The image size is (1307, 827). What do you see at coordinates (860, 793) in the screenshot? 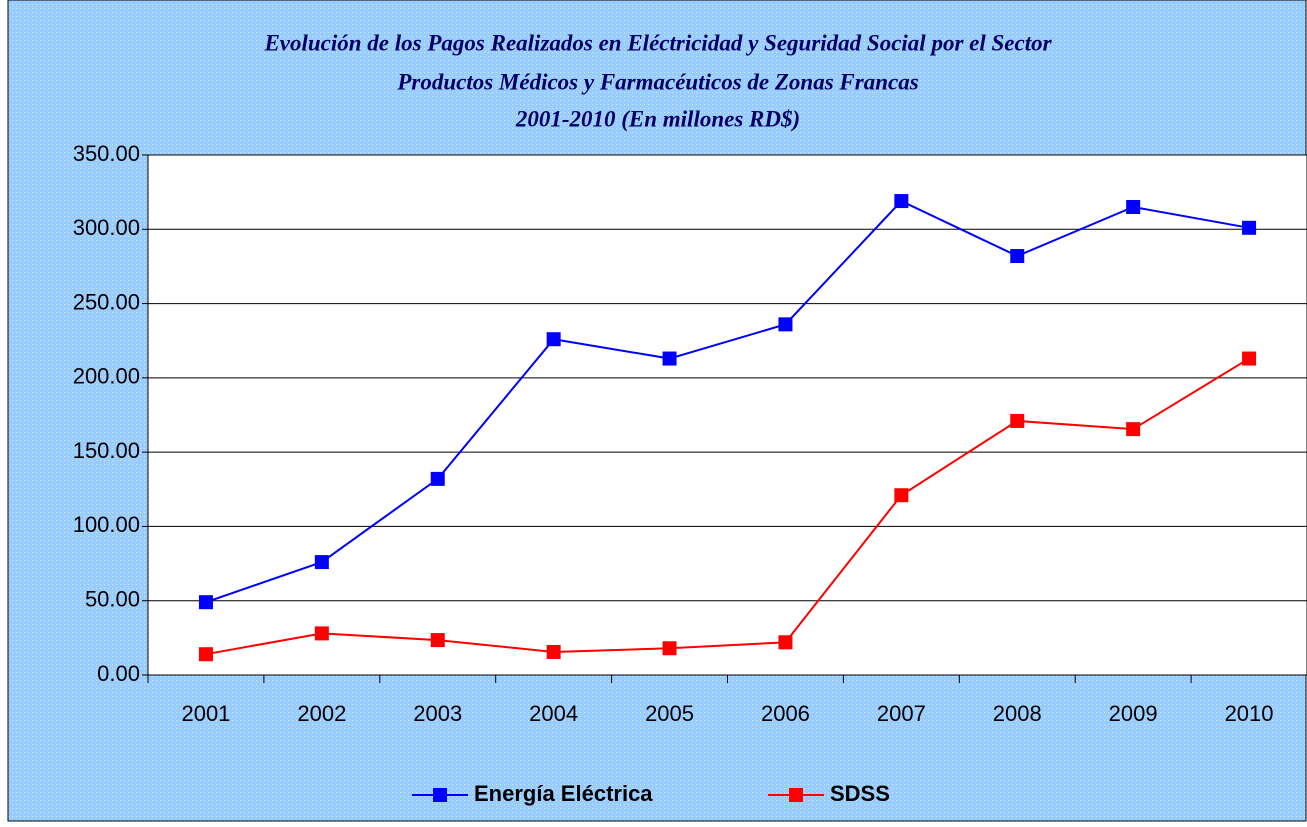
I see `legend-label: SDSS` at bounding box center [860, 793].